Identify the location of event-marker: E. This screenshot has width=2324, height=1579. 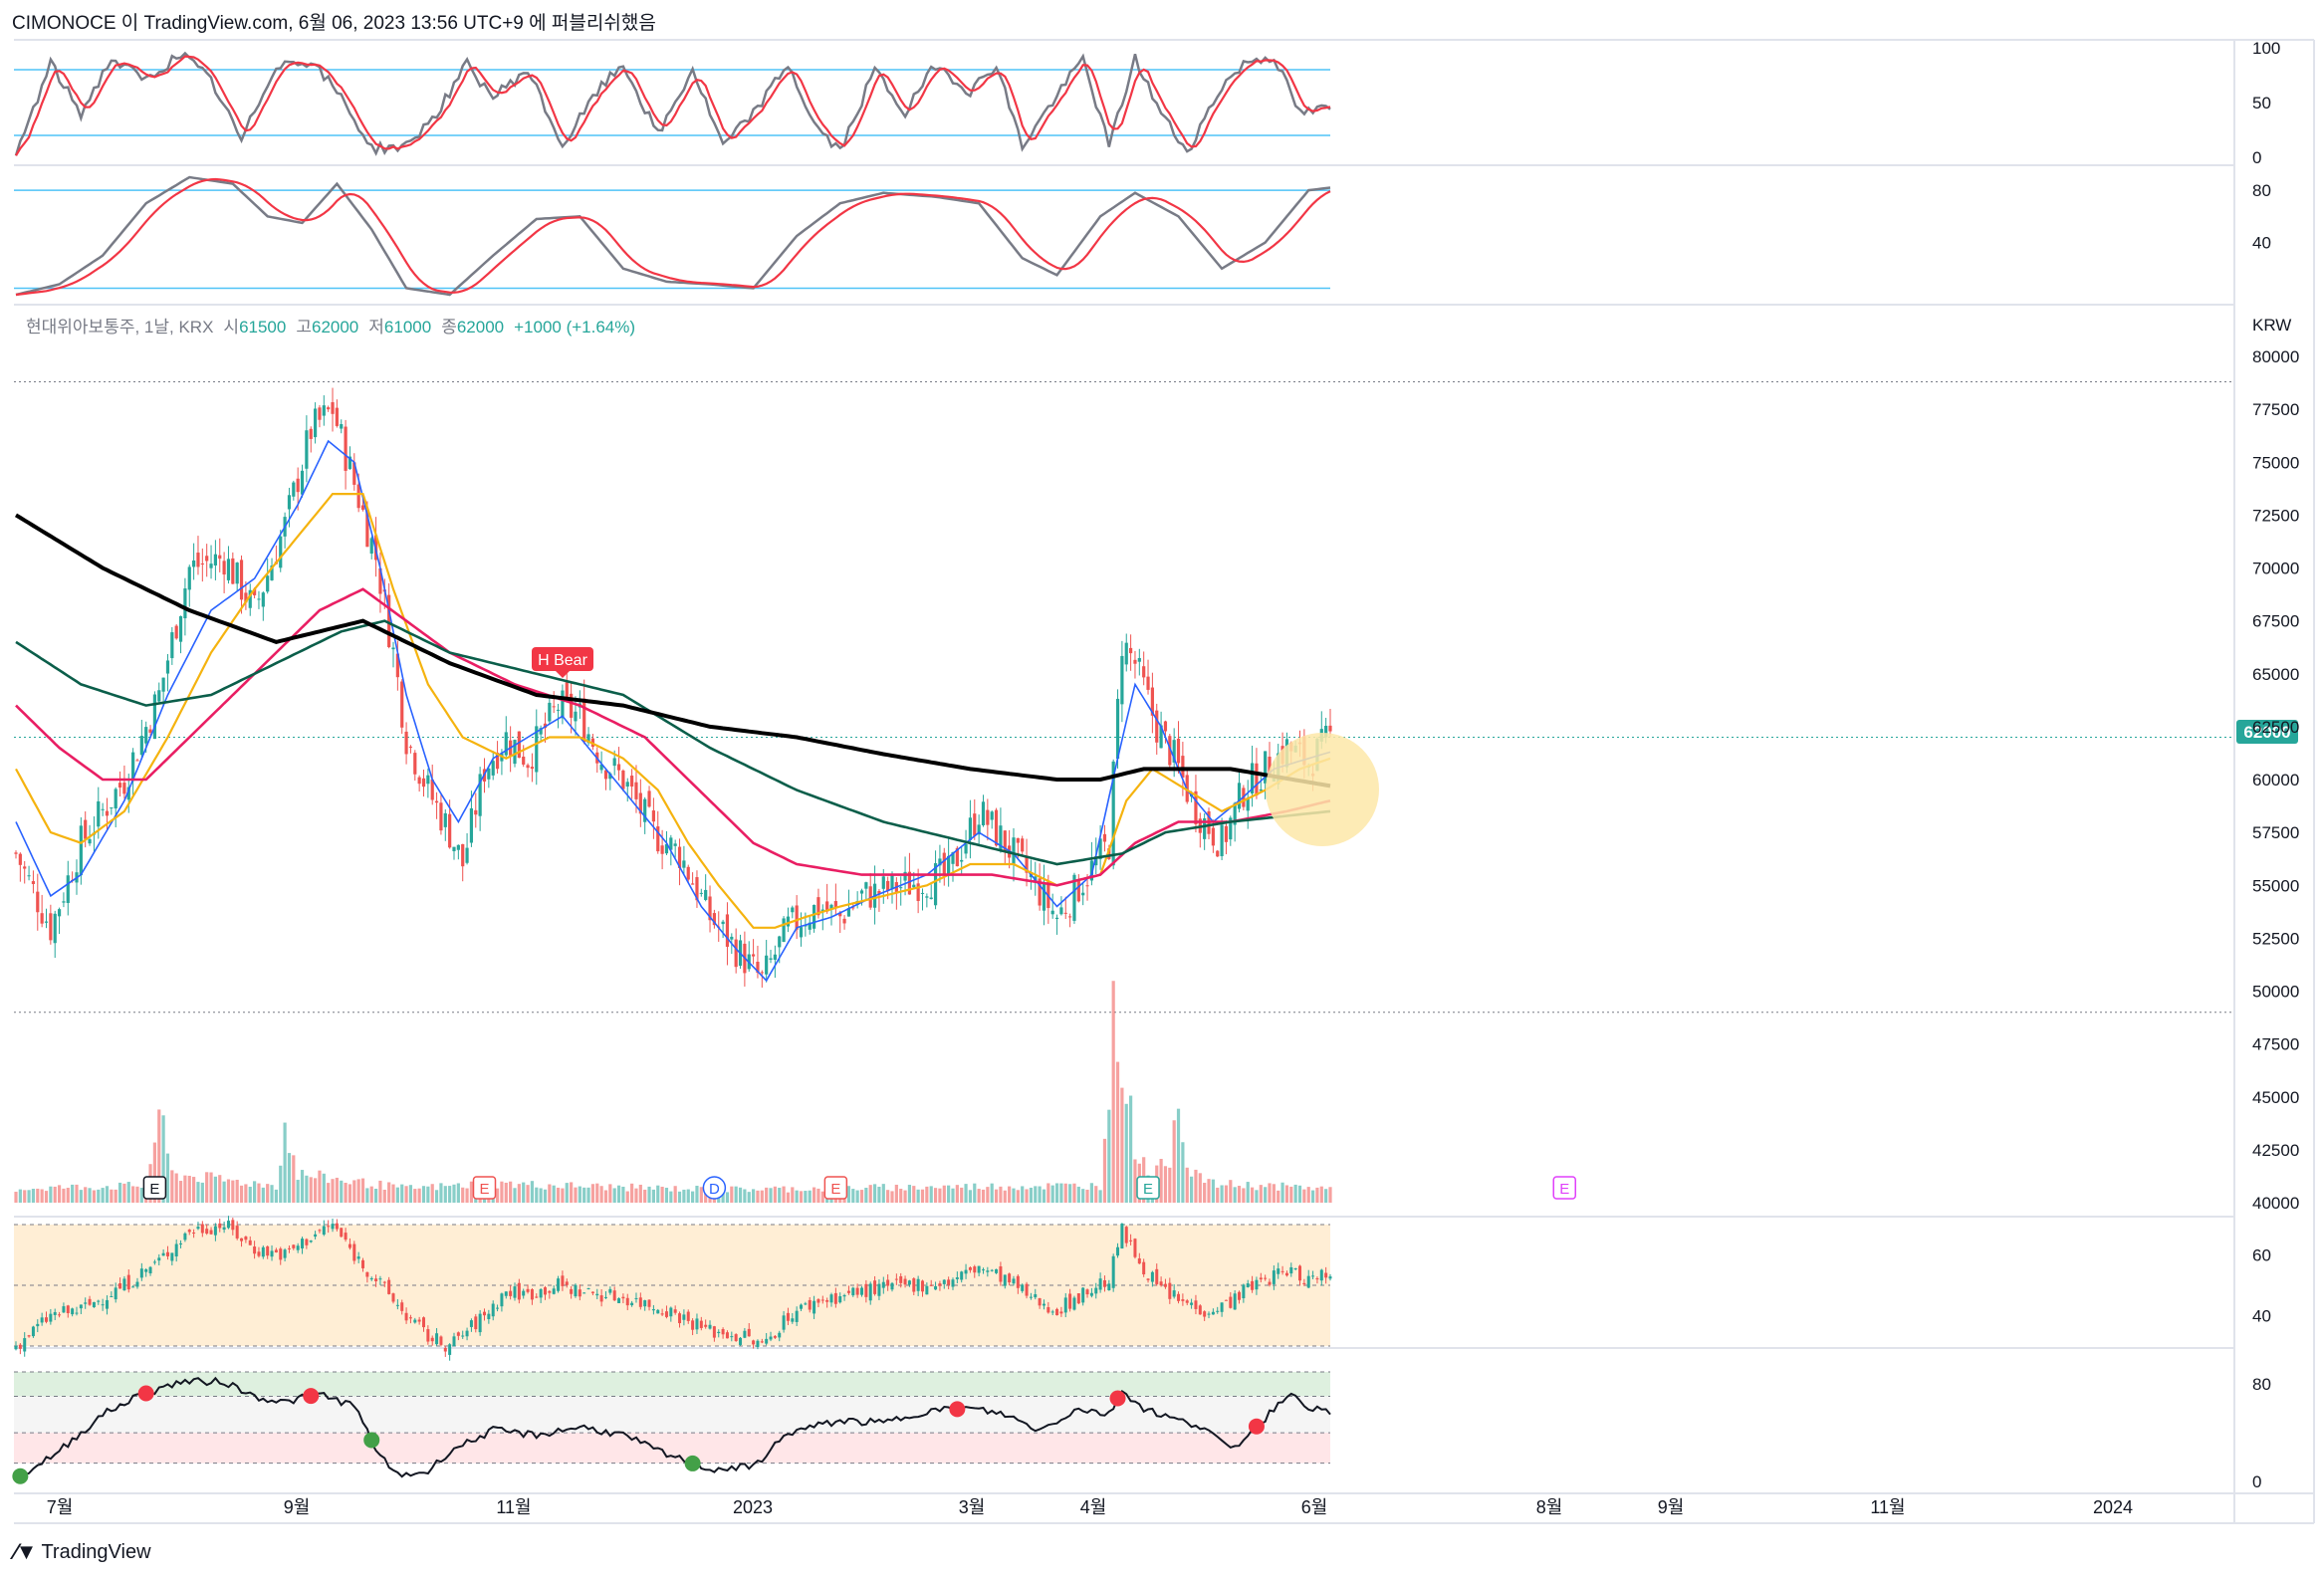
(1564, 1188).